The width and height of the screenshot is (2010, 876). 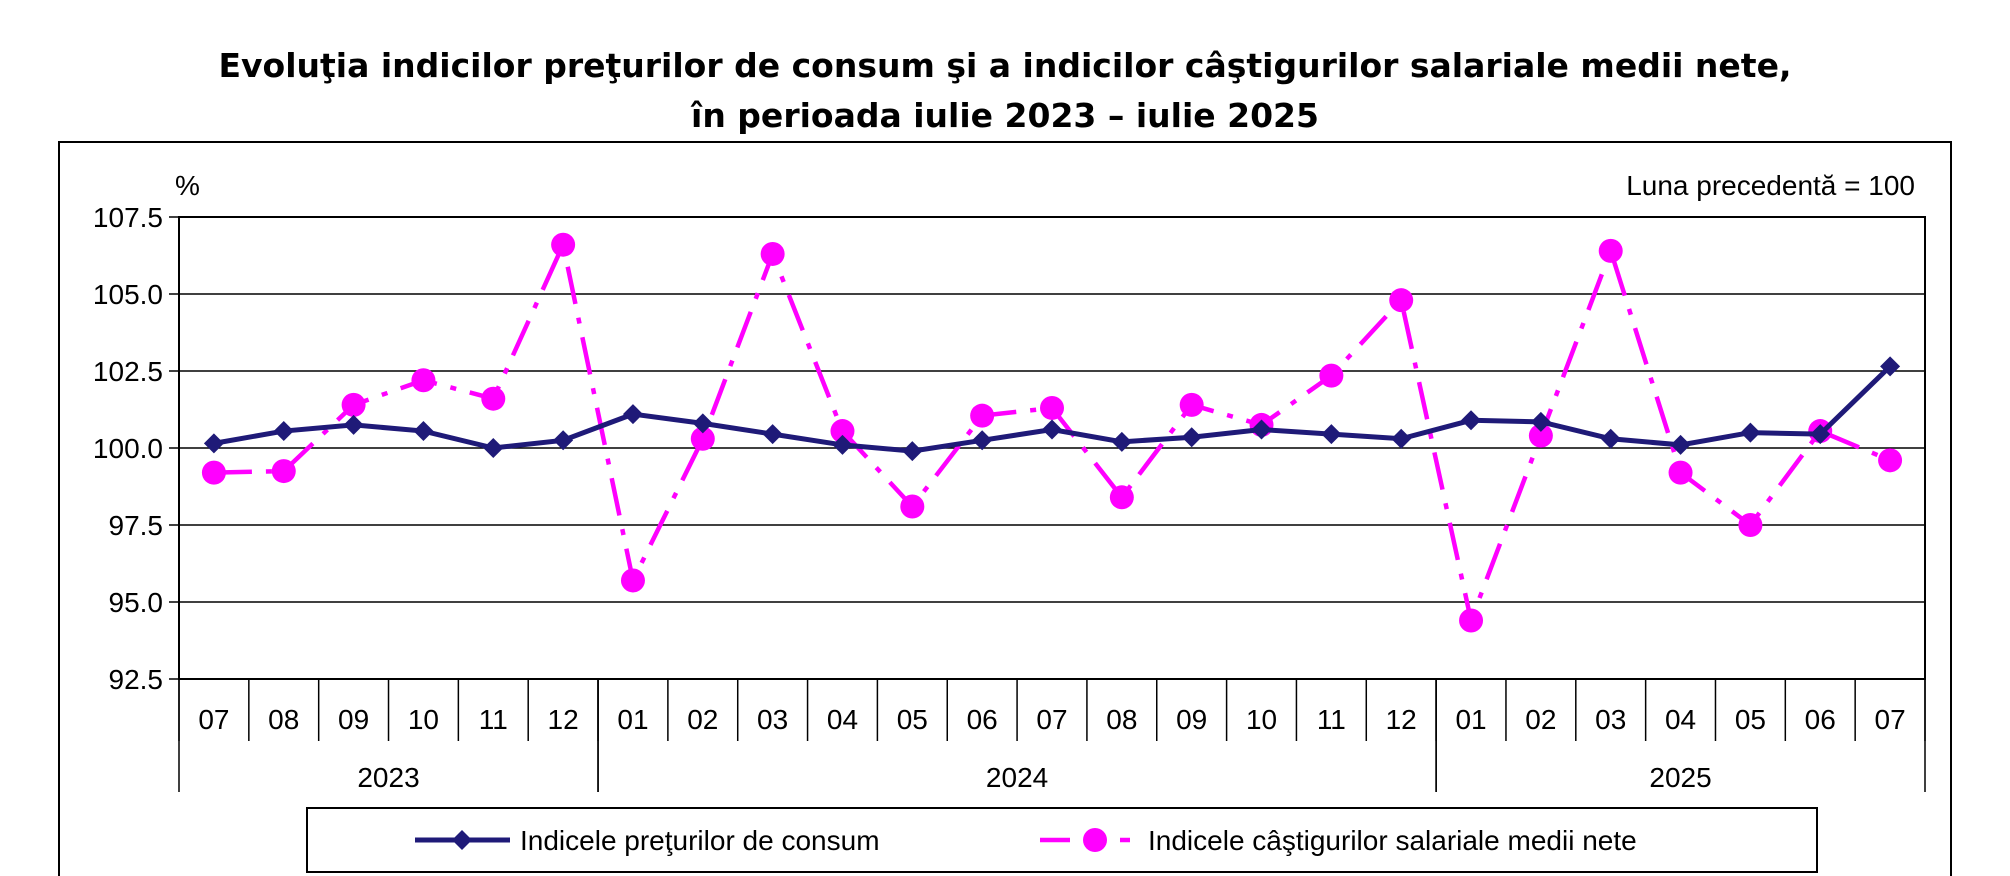 I want to click on ytick-label-107.5: 107.5, so click(x=128, y=217).